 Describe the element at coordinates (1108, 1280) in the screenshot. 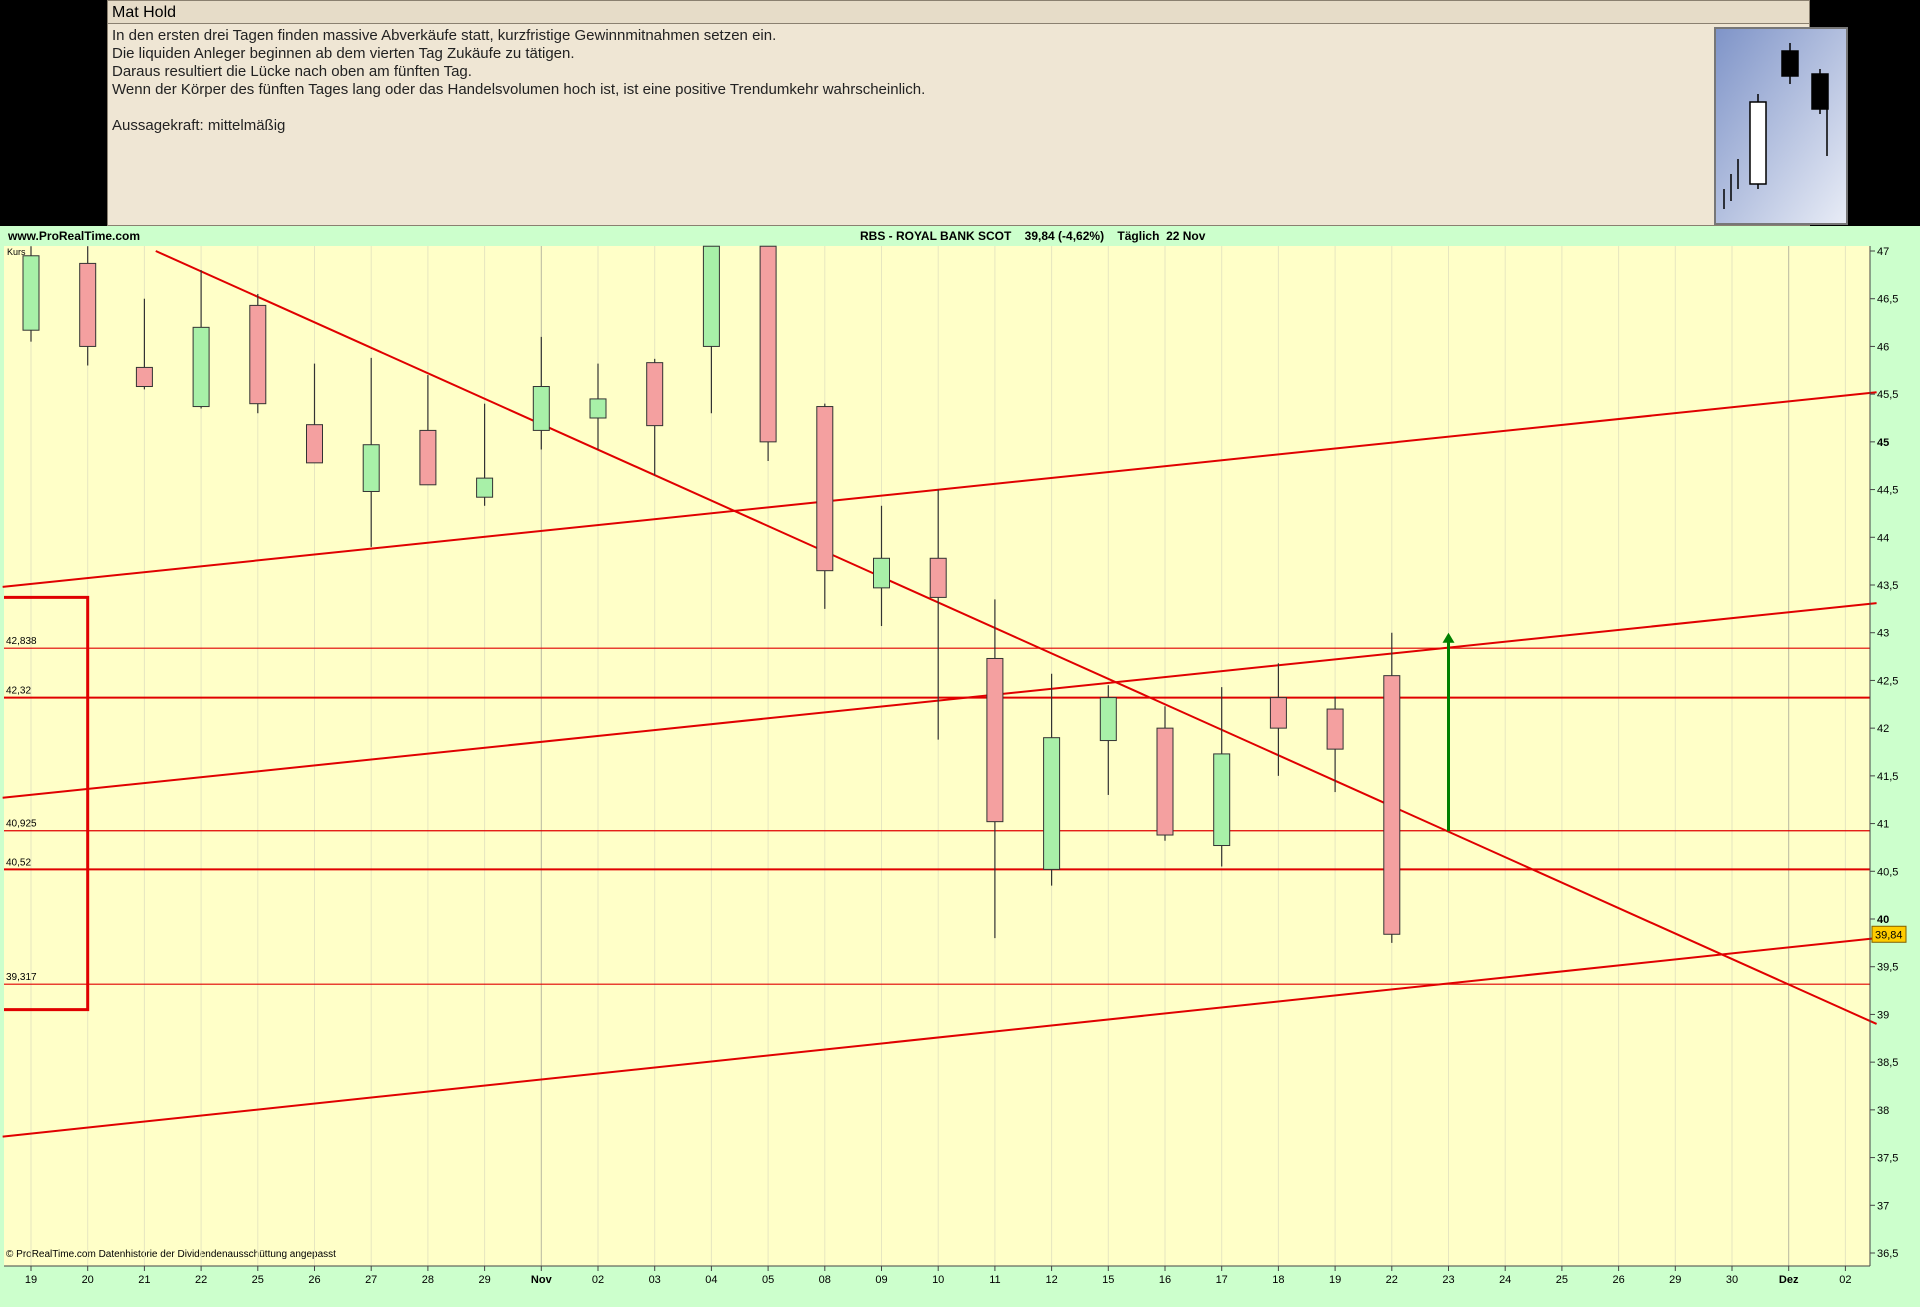

I see `x-tick-label: 15` at that location.